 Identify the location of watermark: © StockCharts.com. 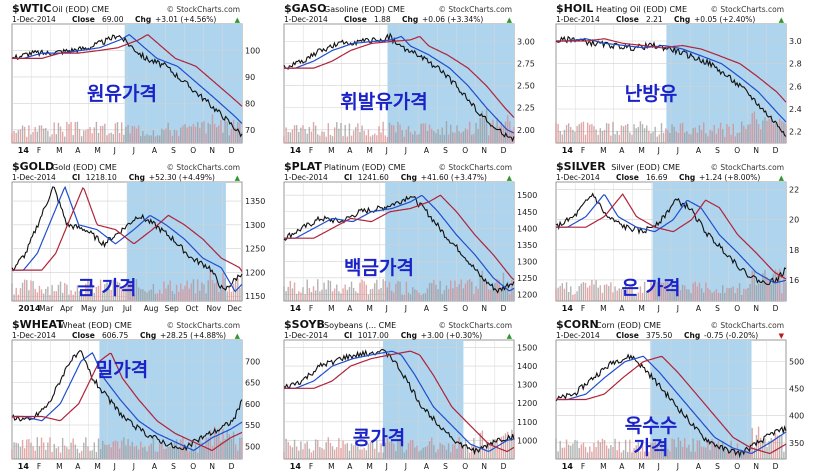
(747, 167).